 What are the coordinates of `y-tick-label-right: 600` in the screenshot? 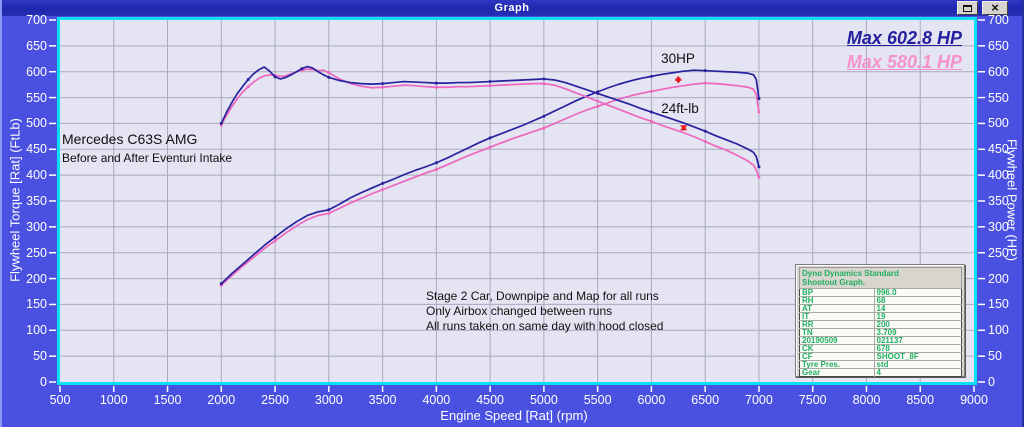 It's located at (998, 71).